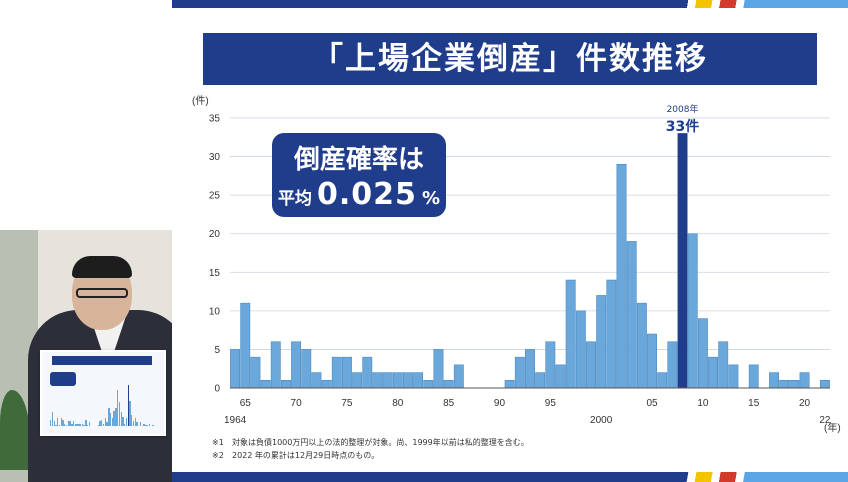 This screenshot has width=848, height=482. Describe the element at coordinates (215, 119) in the screenshot. I see `y-tick-label: 35` at that location.